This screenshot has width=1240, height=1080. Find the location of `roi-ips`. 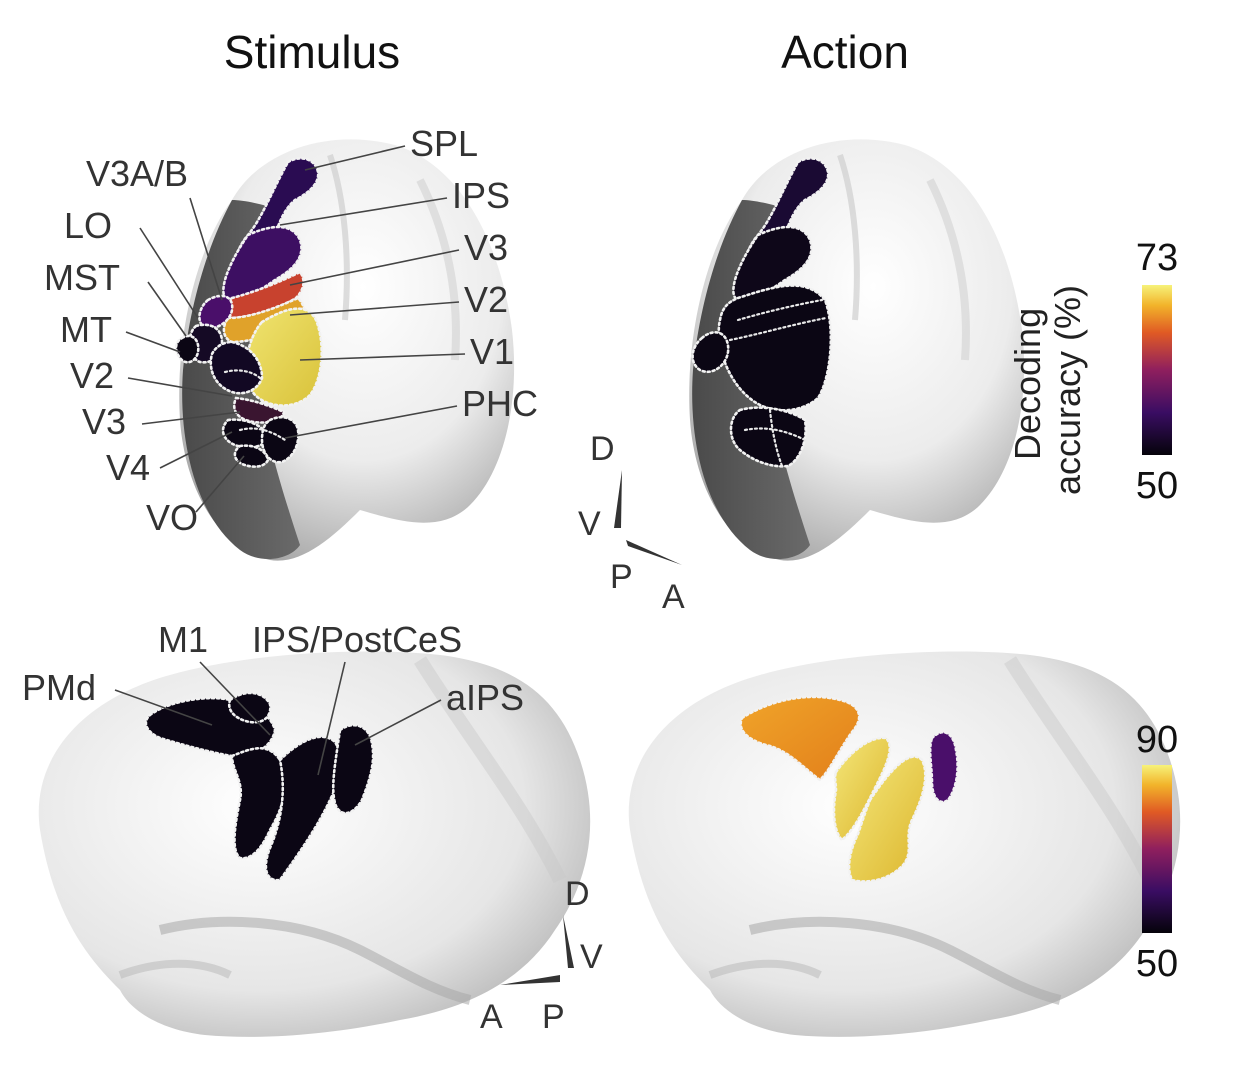

roi-ips is located at coordinates (262, 263).